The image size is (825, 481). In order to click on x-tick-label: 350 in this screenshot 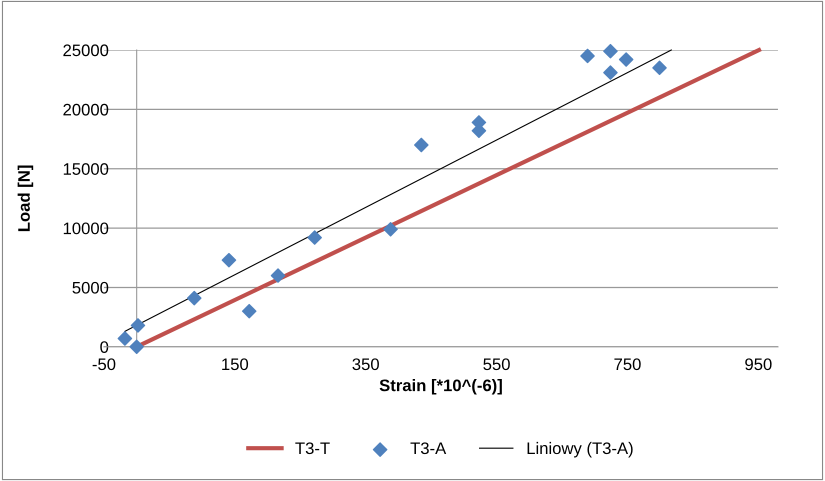, I will do `click(365, 364)`.